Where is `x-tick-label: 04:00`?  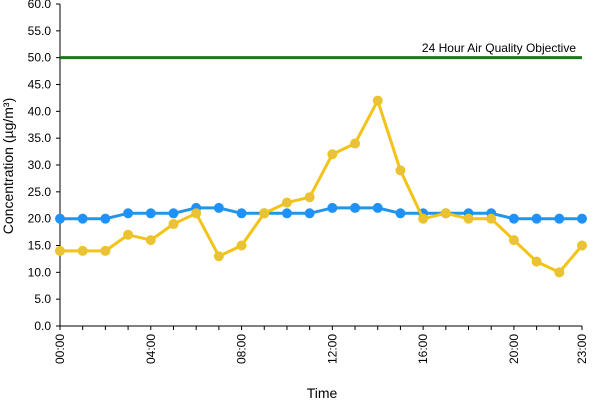 x-tick-label: 04:00 is located at coordinates (151, 349).